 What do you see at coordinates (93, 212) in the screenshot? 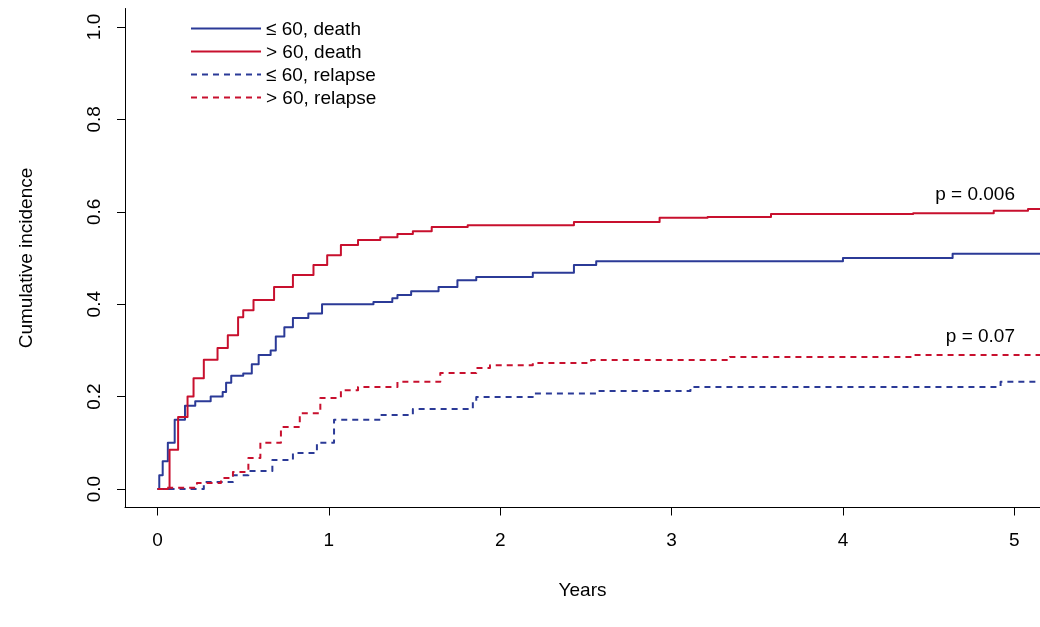
I see `y-tick-label: 0.6` at bounding box center [93, 212].